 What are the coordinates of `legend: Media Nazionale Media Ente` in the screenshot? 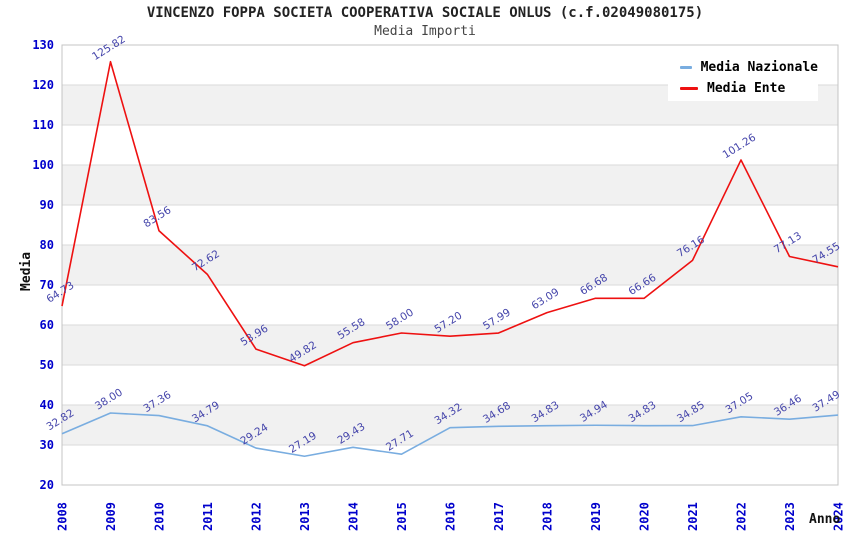 It's located at (743, 78).